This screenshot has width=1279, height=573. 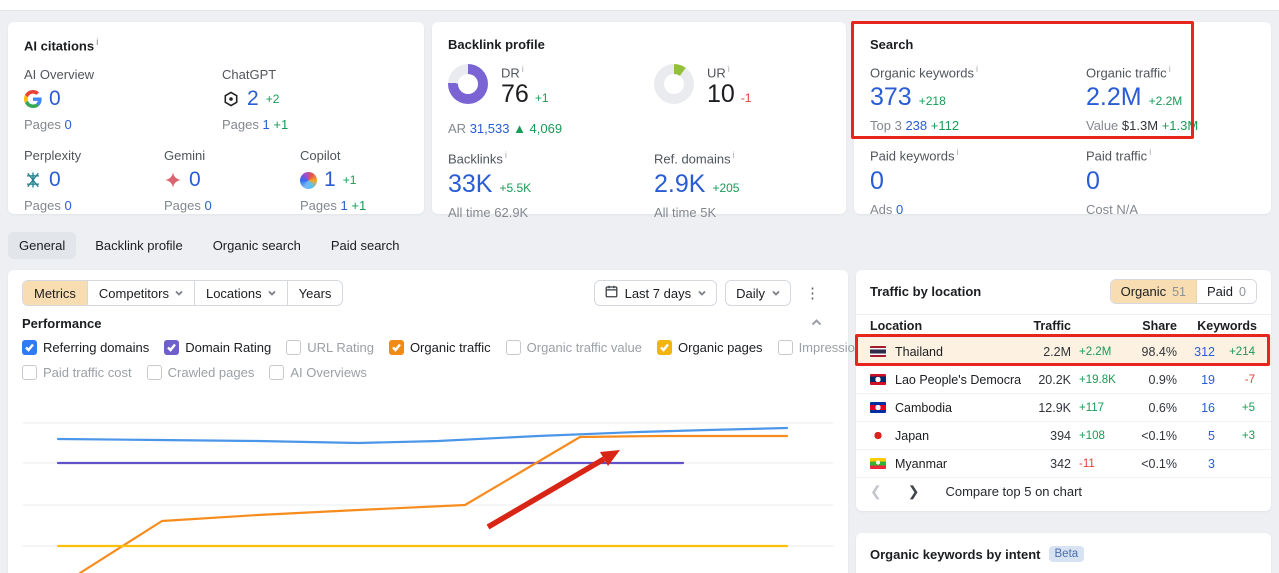 I want to click on prev-page-icon: ❮, so click(x=876, y=491).